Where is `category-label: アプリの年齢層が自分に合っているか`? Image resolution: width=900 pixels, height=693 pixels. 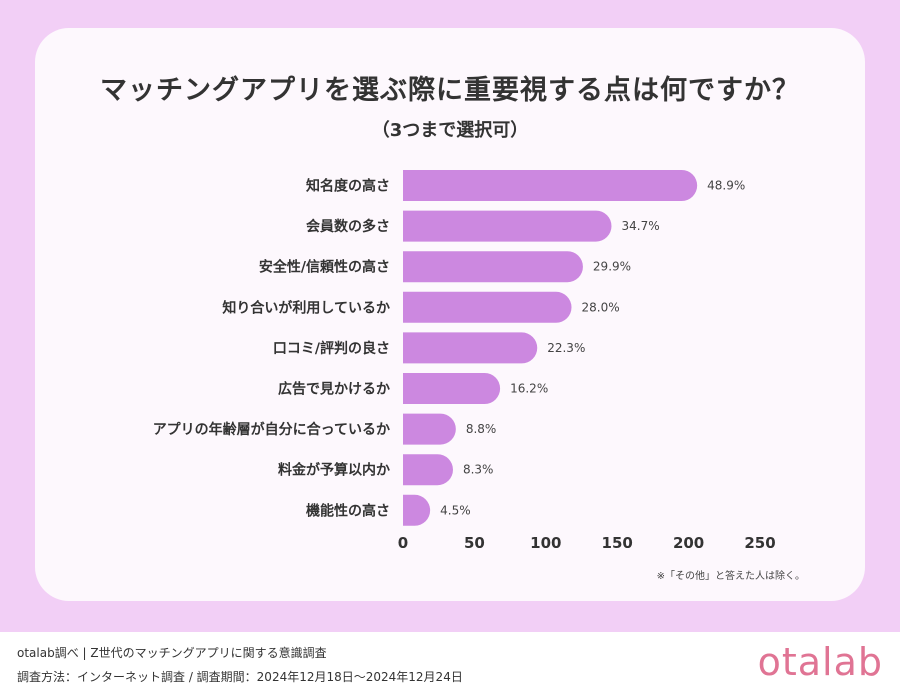
category-label: アプリの年齢層が自分に合っているか is located at coordinates (271, 429).